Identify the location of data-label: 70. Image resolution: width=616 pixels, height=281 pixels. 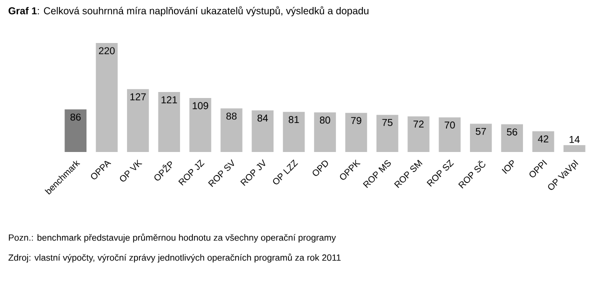
(449, 125).